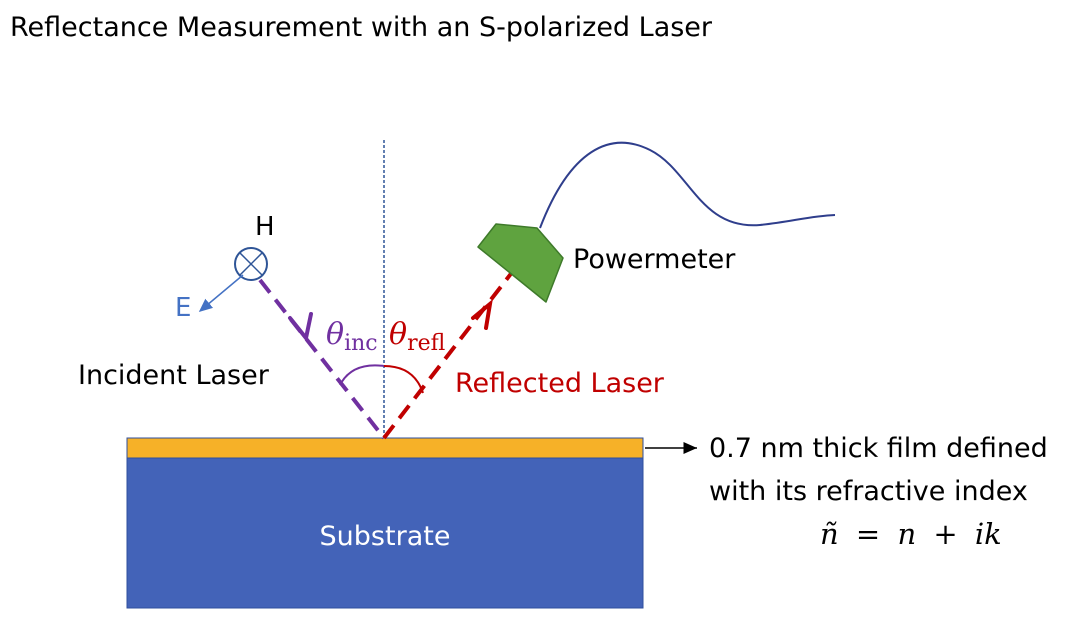 Image resolution: width=1086 pixels, height=617 pixels. What do you see at coordinates (945, 534) in the screenshot?
I see `plus-sign: +` at bounding box center [945, 534].